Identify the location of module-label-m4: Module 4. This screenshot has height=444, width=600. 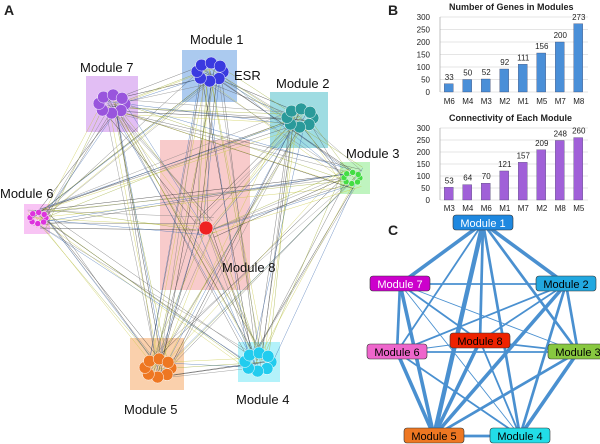
(262, 399).